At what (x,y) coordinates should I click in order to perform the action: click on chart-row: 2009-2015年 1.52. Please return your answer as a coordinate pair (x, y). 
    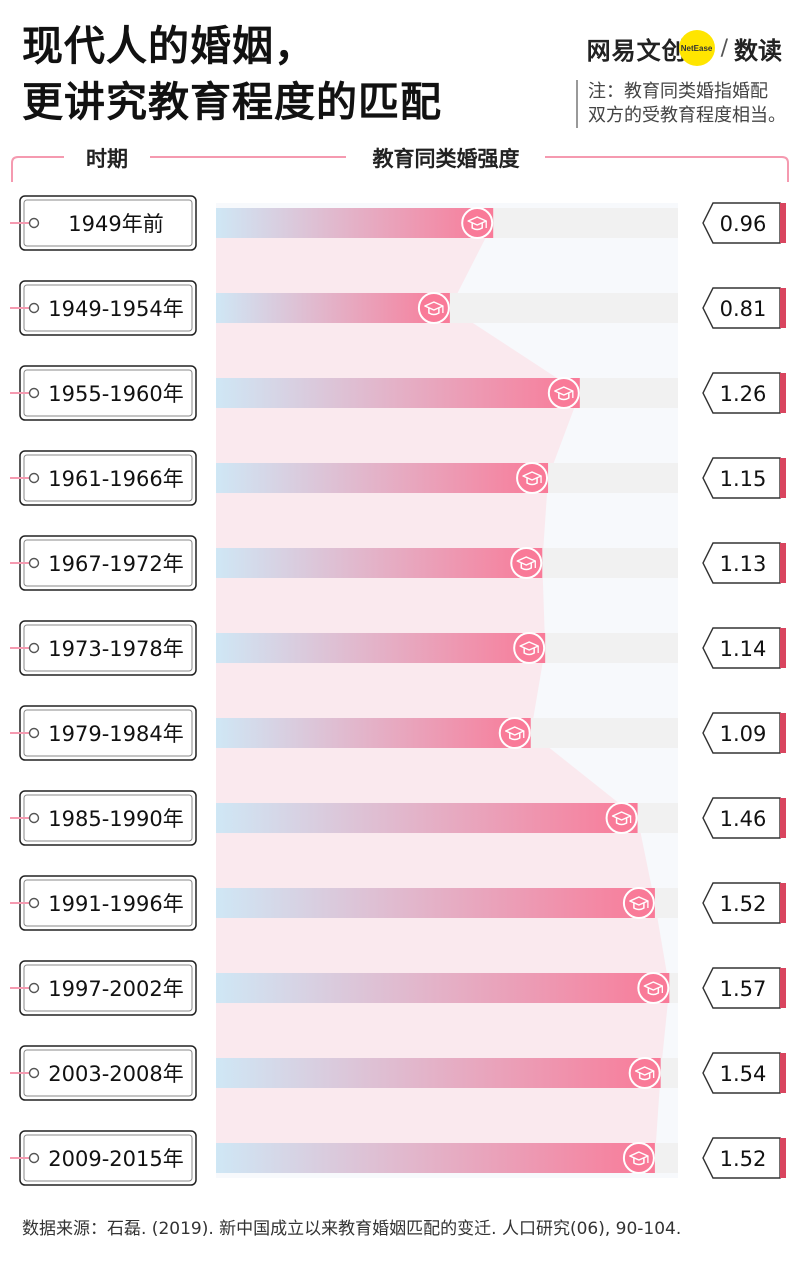
    Looking at the image, I should click on (398, 1158).